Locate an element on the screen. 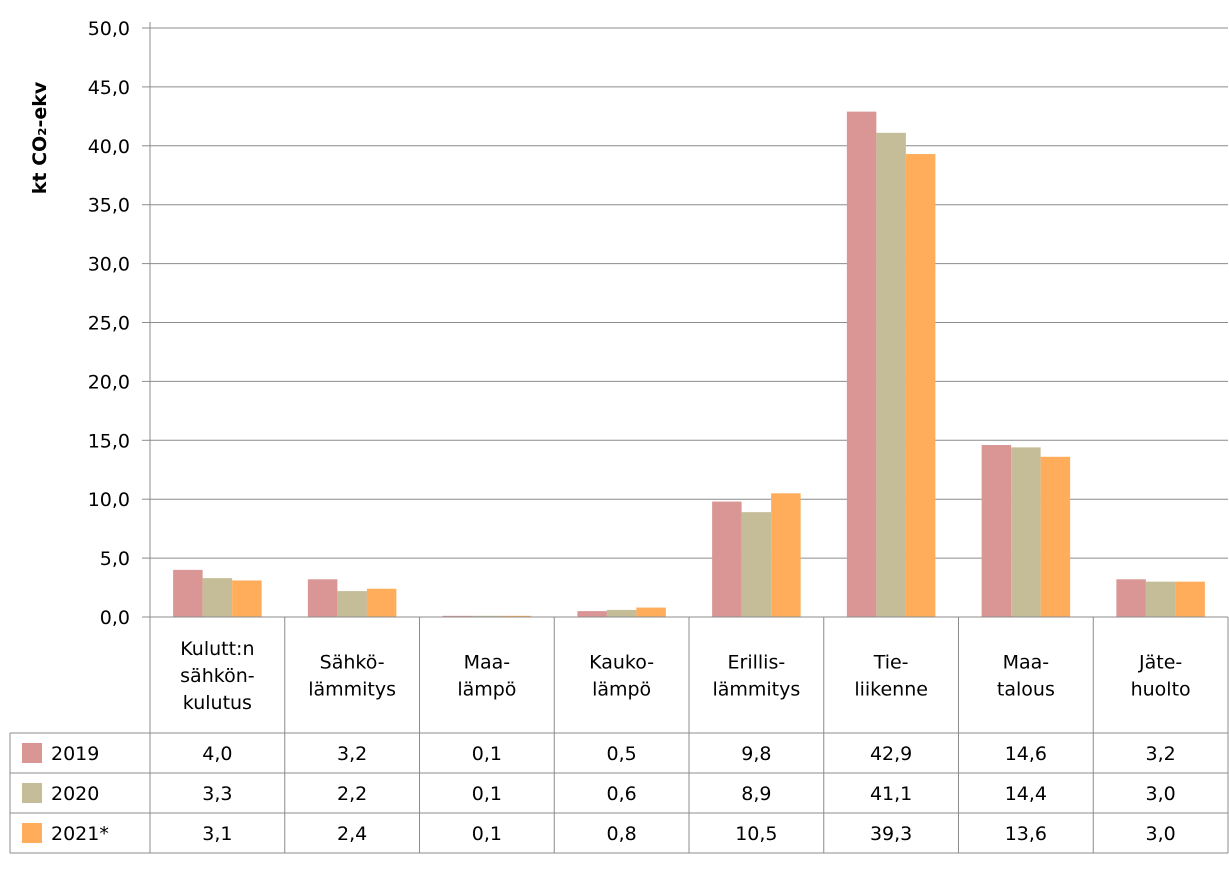 This screenshot has width=1229, height=884. category-label: Kulutt:n is located at coordinates (217, 649).